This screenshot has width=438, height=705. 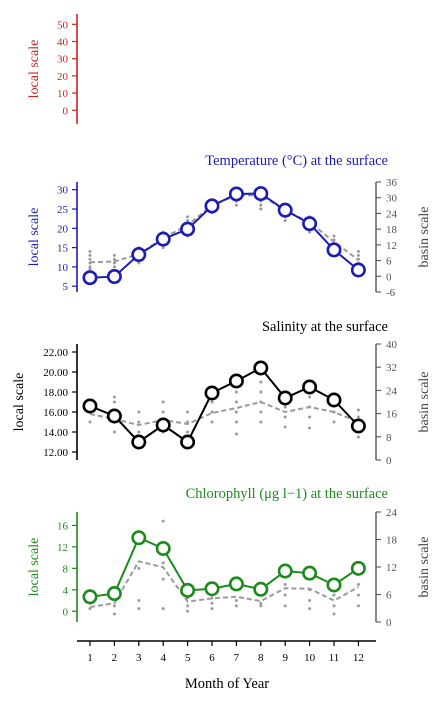 I want to click on chlorophyll-right-tick-label: 6, so click(x=389, y=596).